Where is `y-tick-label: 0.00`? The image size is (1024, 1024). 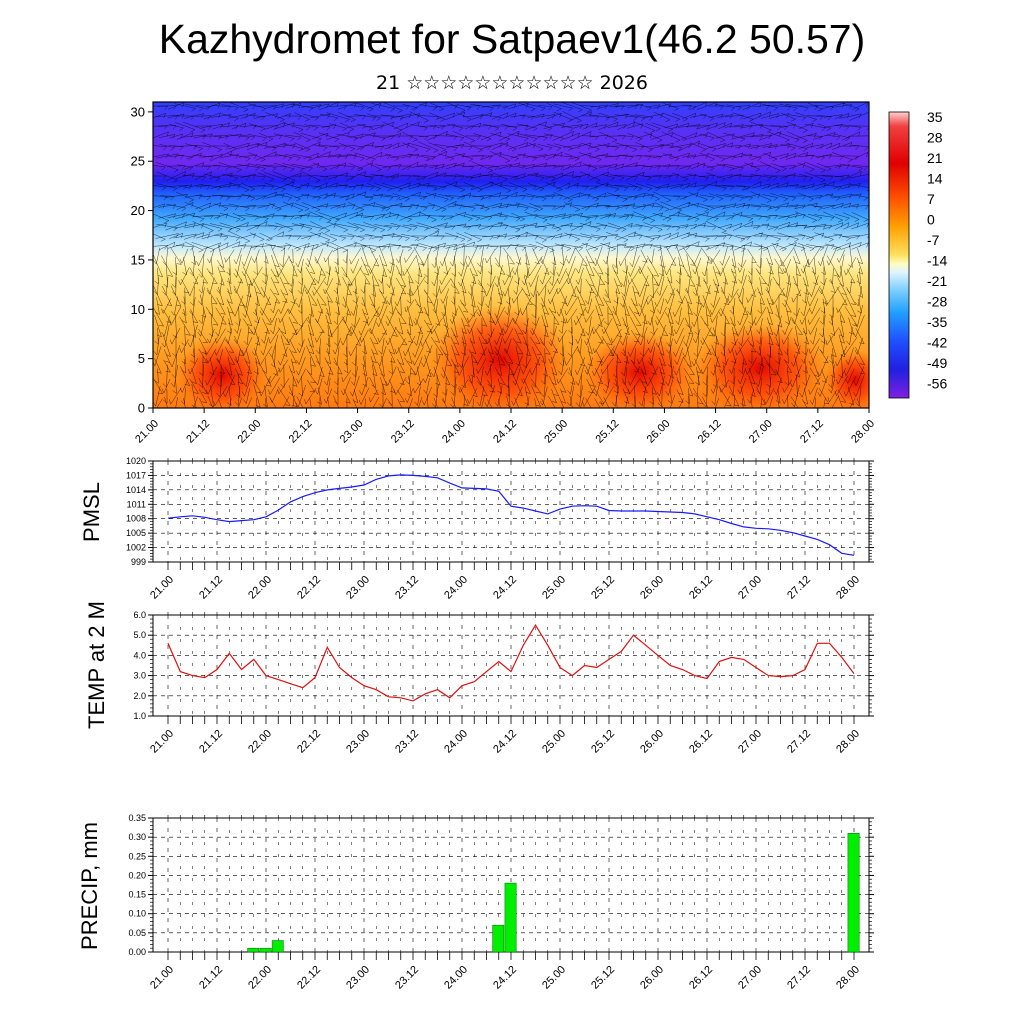
y-tick-label: 0.00 is located at coordinates (137, 952).